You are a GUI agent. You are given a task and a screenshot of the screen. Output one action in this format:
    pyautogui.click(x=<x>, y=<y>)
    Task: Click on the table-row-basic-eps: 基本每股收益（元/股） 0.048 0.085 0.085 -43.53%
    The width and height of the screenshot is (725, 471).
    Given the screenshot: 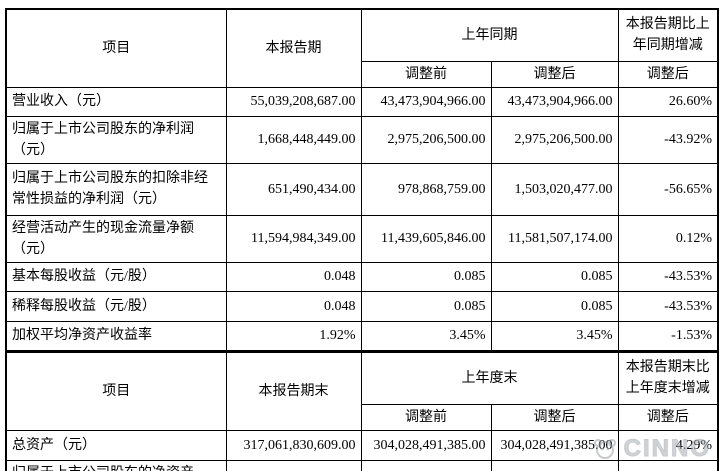 What is the action you would take?
    pyautogui.click(x=362, y=276)
    